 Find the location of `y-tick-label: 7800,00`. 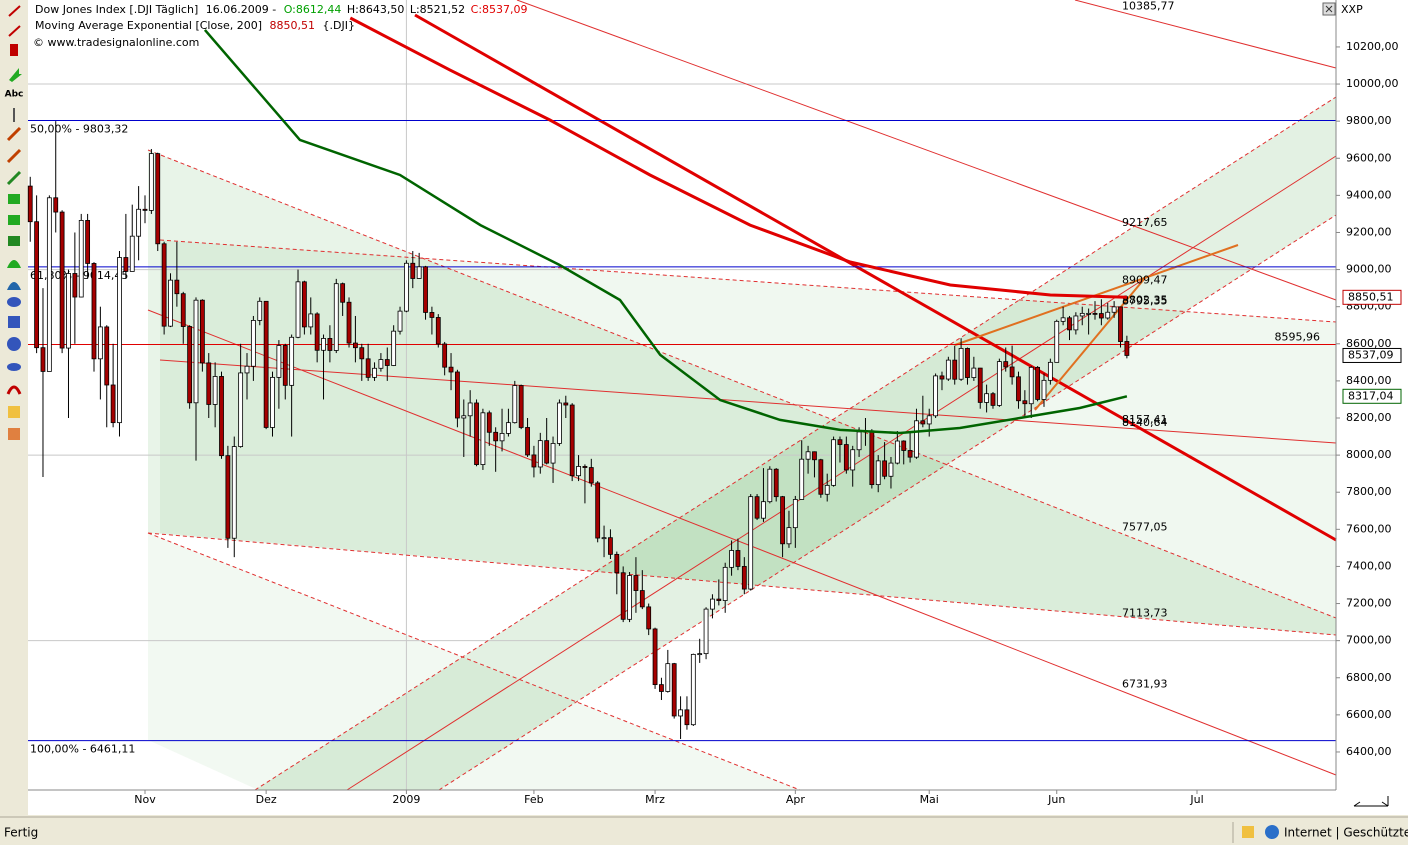

y-tick-label: 7800,00 is located at coordinates (1369, 491).